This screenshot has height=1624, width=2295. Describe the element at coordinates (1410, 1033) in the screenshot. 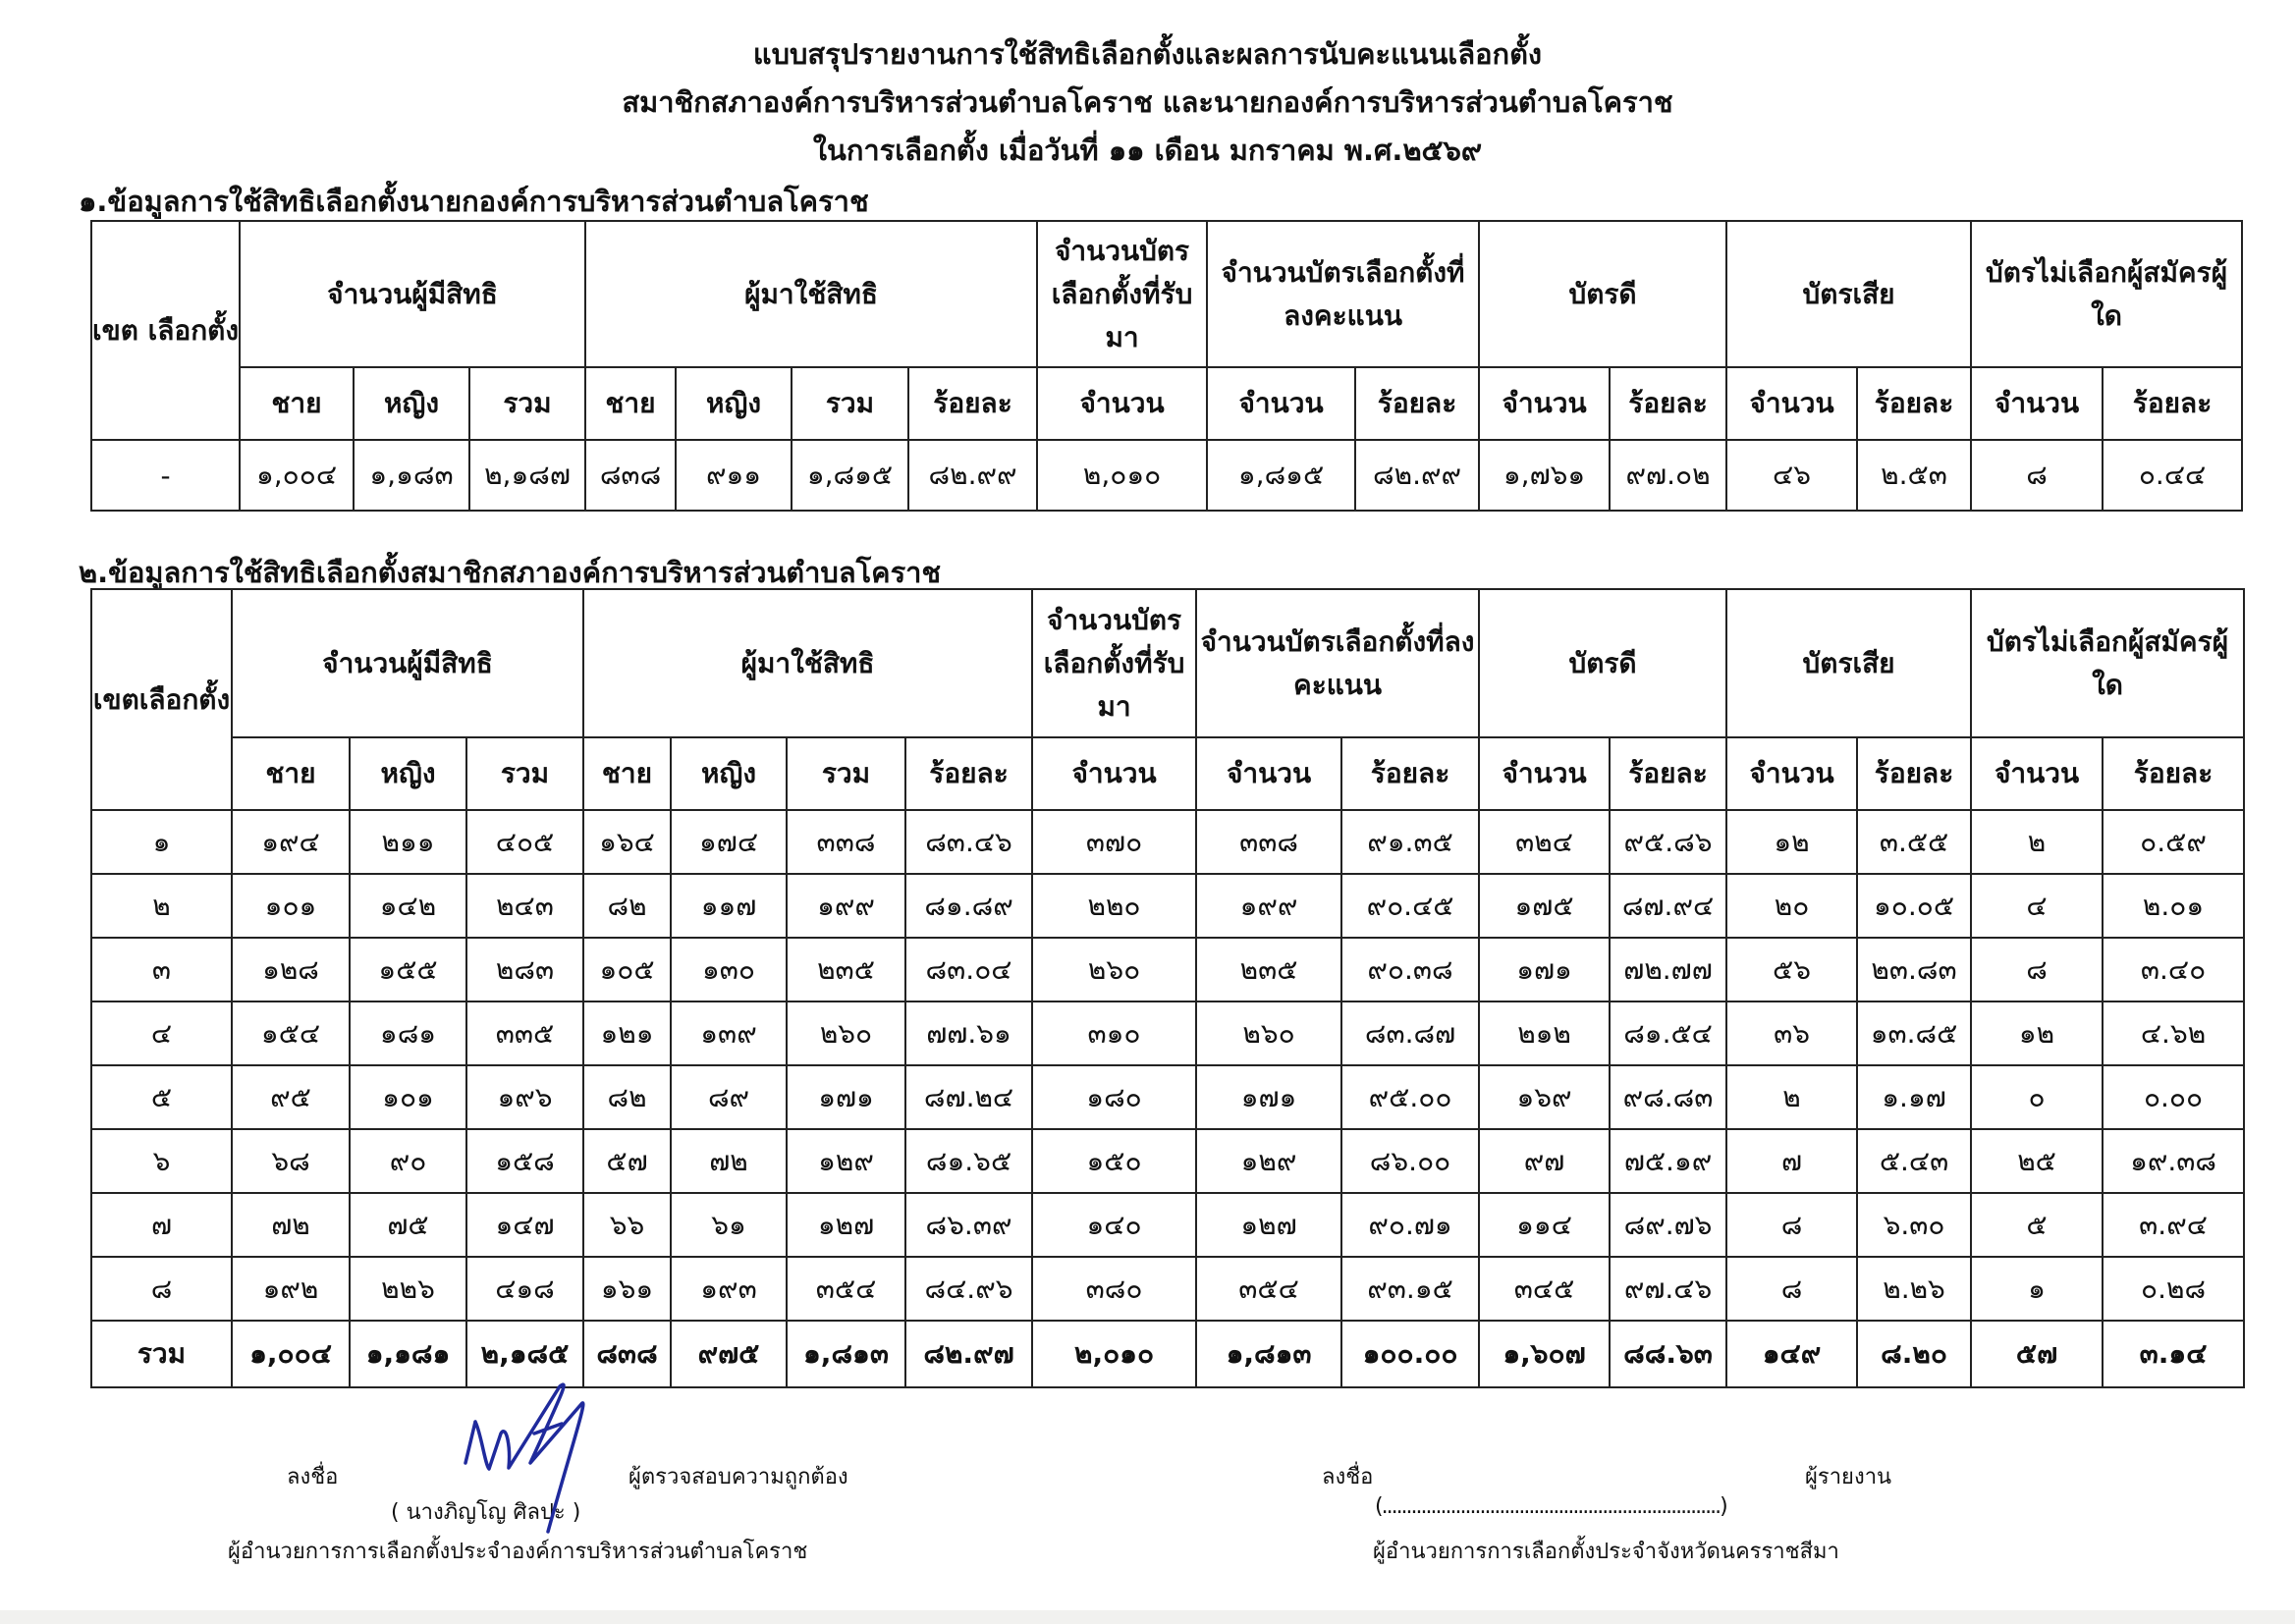

I see `table-cell: ๘๓.๘๗` at that location.